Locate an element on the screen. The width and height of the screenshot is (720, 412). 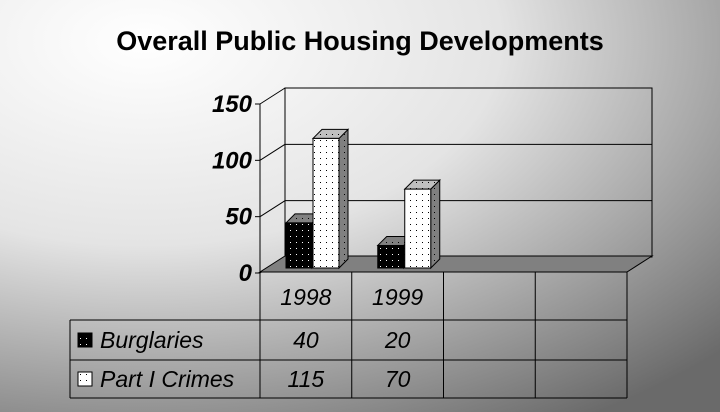
x-tick-label: 1999 is located at coordinates (397, 297).